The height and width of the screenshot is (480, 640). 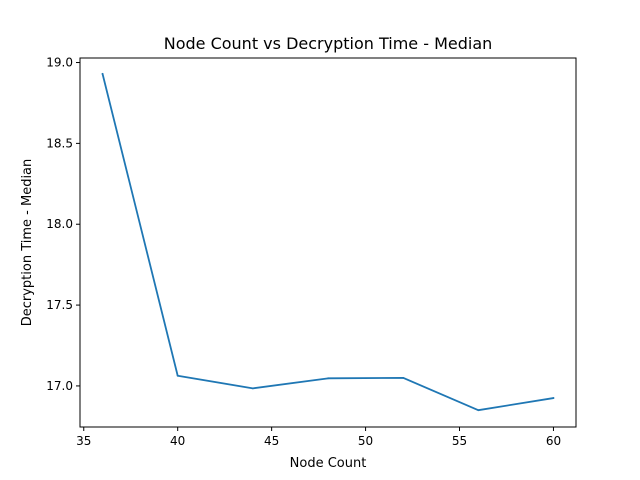 I want to click on x-axis-label: Node Count, so click(x=328, y=463).